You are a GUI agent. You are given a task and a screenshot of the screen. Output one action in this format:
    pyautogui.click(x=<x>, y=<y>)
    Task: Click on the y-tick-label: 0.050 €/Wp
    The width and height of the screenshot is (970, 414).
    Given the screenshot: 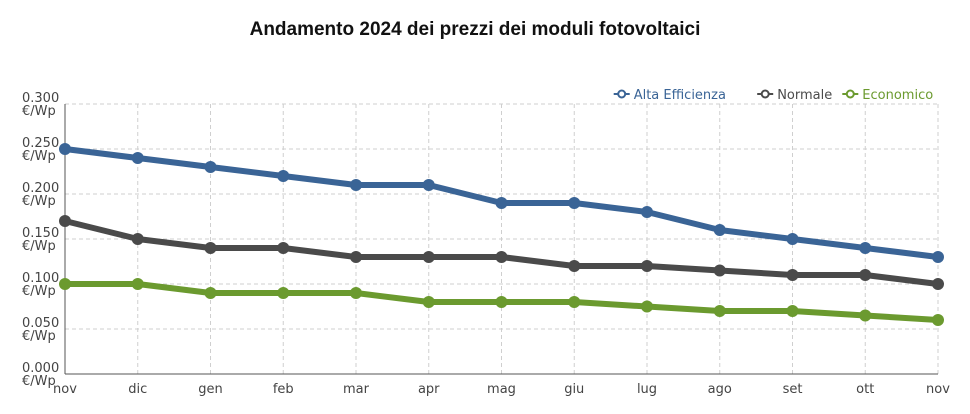 What is the action you would take?
    pyautogui.click(x=40, y=330)
    